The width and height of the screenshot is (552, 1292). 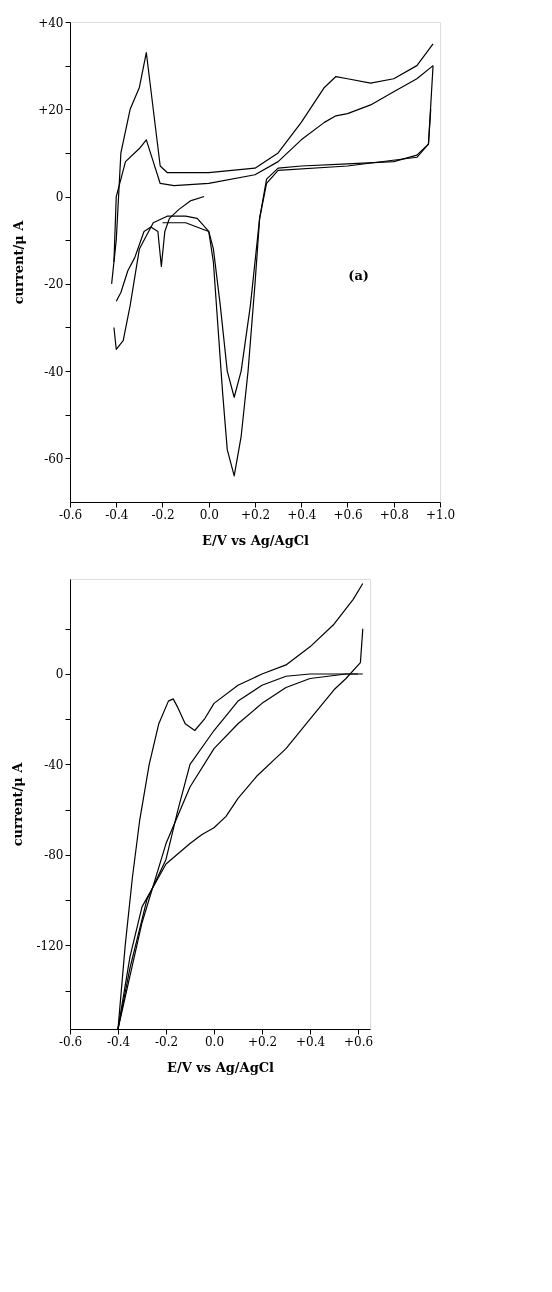 What do you see at coordinates (54, 284) in the screenshot?
I see `y-tick-label: -20` at bounding box center [54, 284].